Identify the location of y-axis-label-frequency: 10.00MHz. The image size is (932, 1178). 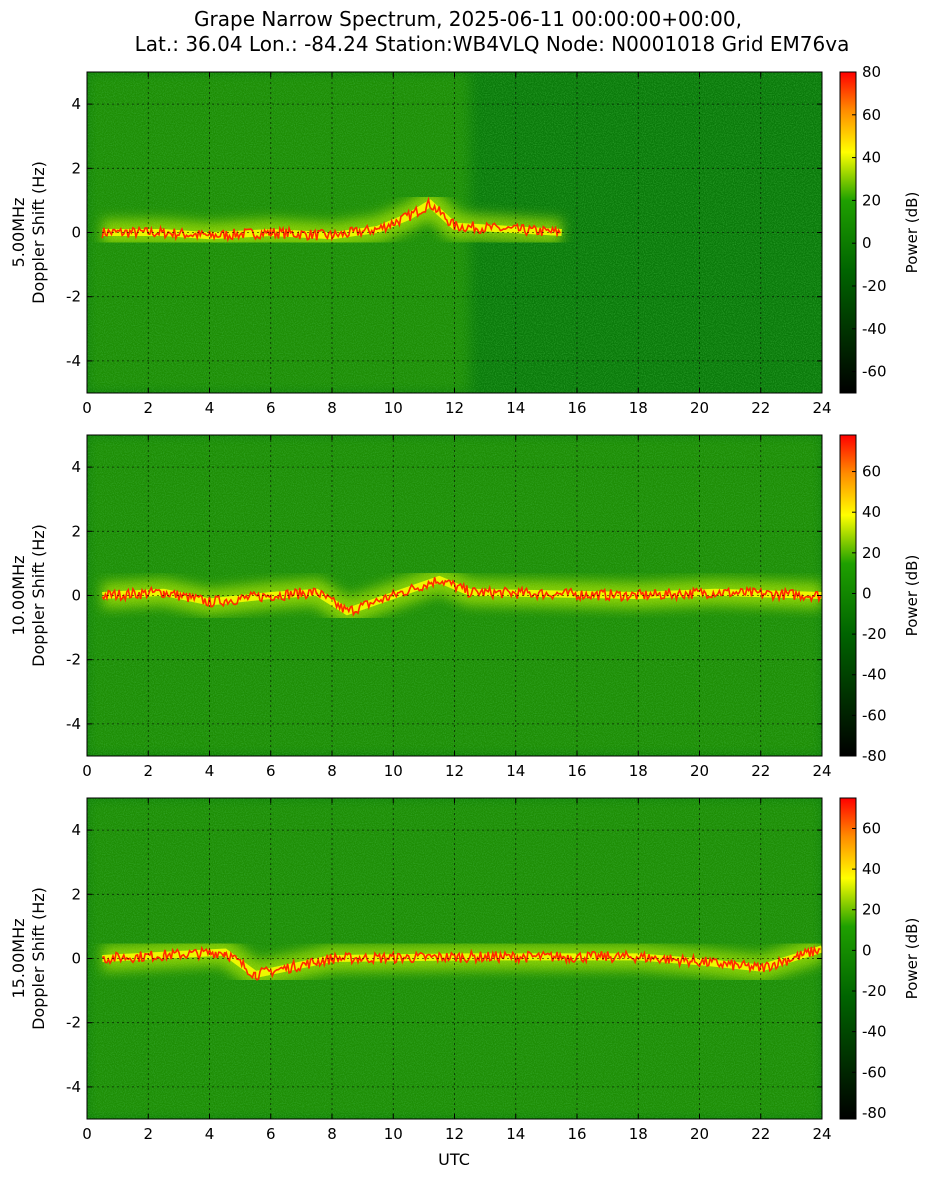
(18, 595).